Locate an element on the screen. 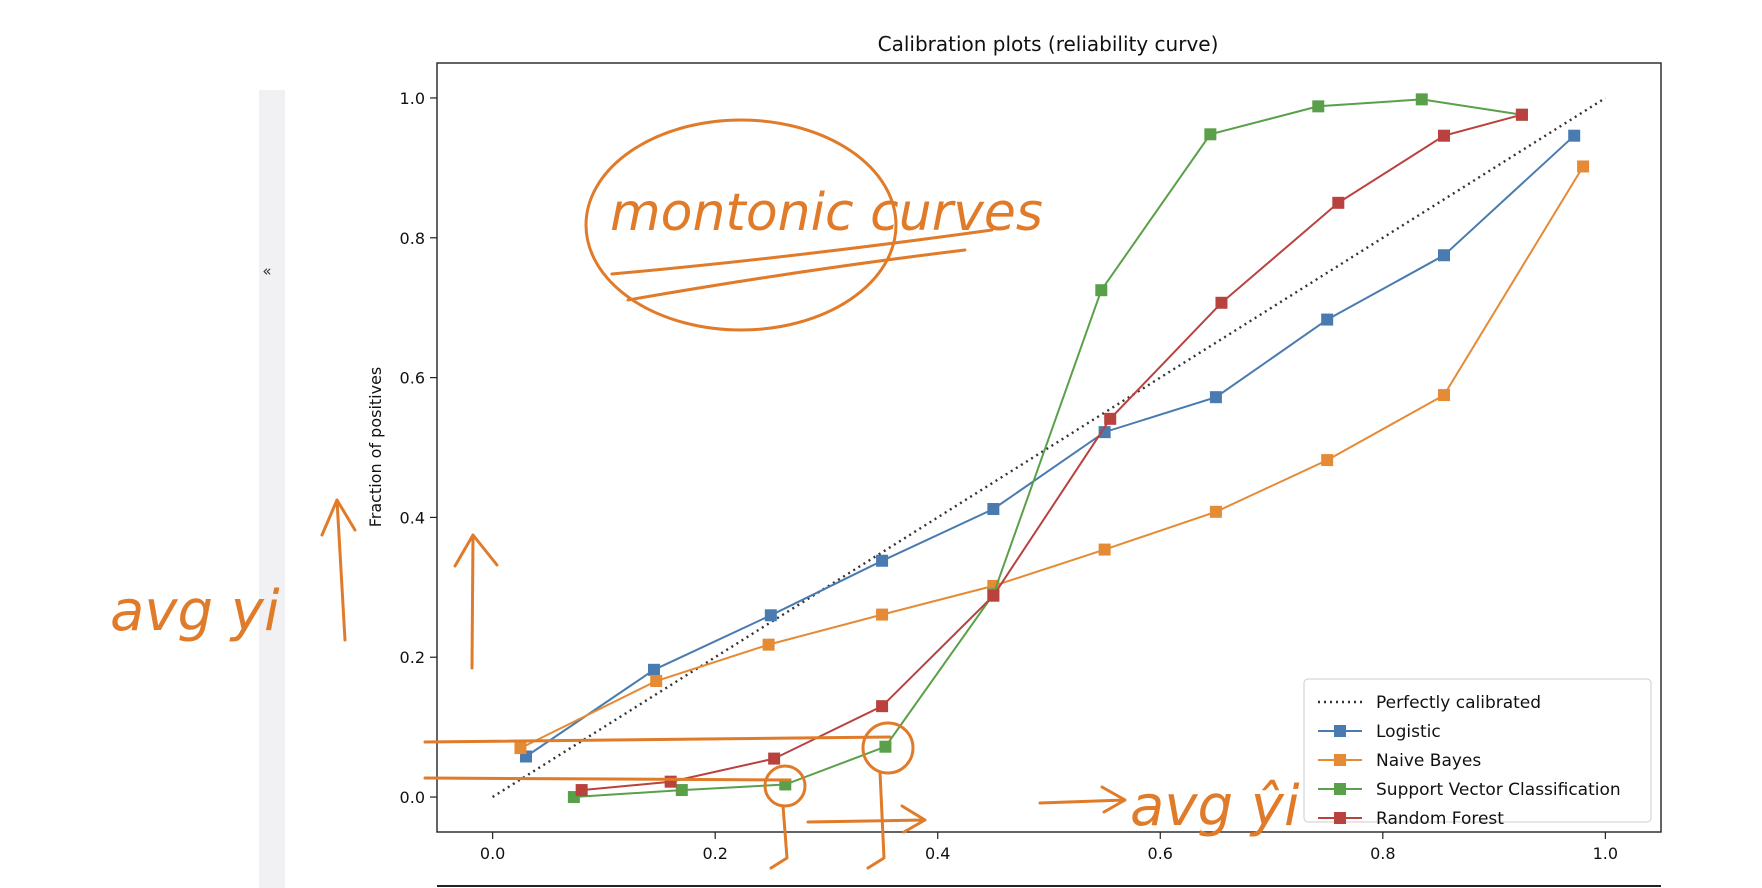  chart-title: Calibration plots (reliability curve) is located at coordinates (1048, 44).